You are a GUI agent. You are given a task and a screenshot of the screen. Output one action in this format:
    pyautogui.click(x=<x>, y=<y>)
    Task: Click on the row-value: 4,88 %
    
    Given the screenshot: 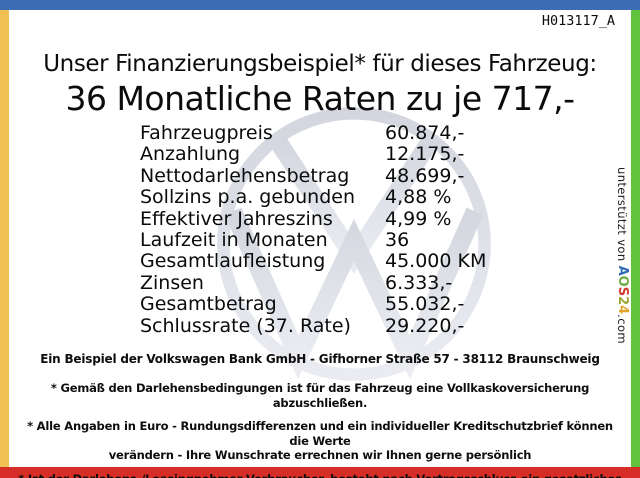 What is the action you would take?
    pyautogui.click(x=418, y=197)
    